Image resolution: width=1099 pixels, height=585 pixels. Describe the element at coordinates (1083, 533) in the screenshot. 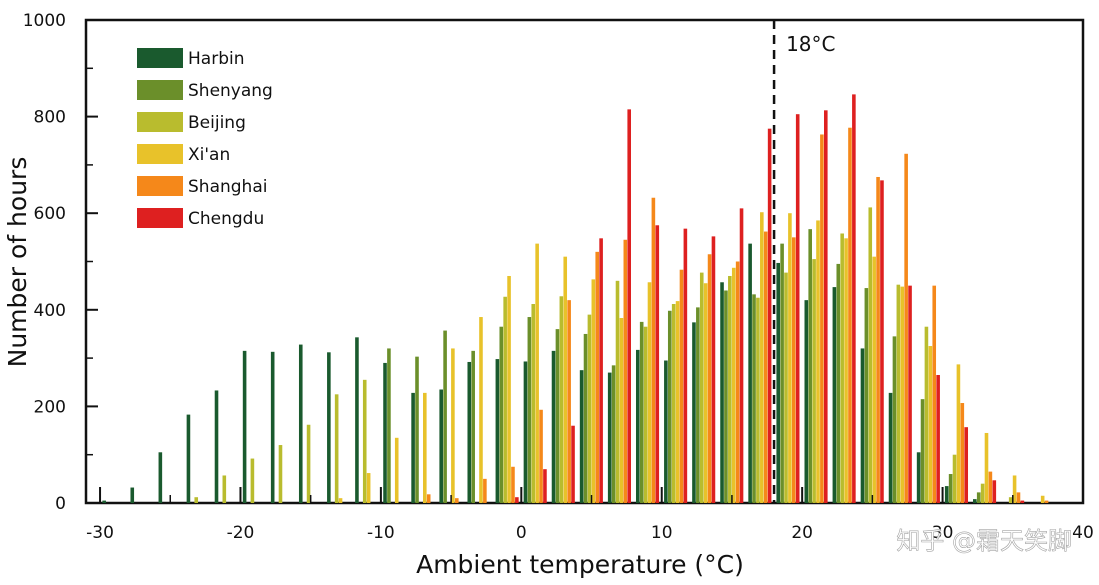

I see `x-tick-label: 40` at that location.